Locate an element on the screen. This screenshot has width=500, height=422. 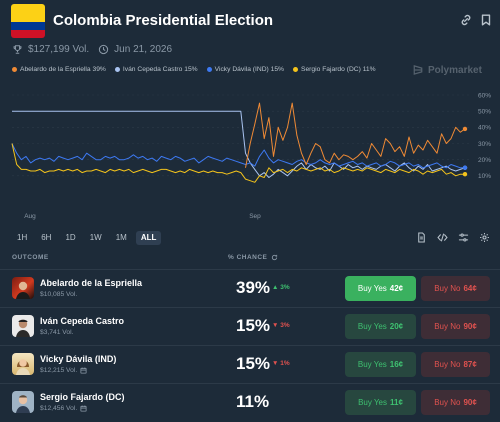
timeframe-6h: 6H is located at coordinates (46, 237).